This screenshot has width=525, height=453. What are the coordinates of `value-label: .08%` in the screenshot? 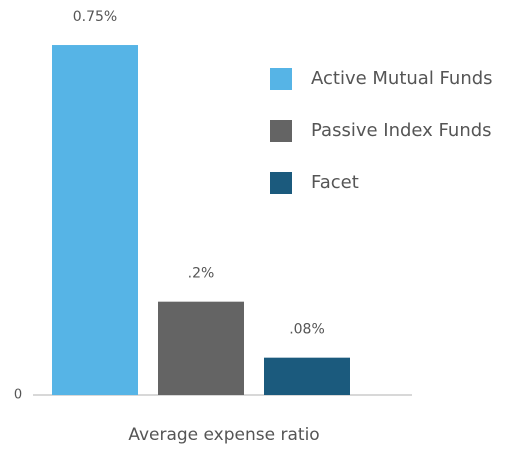 It's located at (307, 330).